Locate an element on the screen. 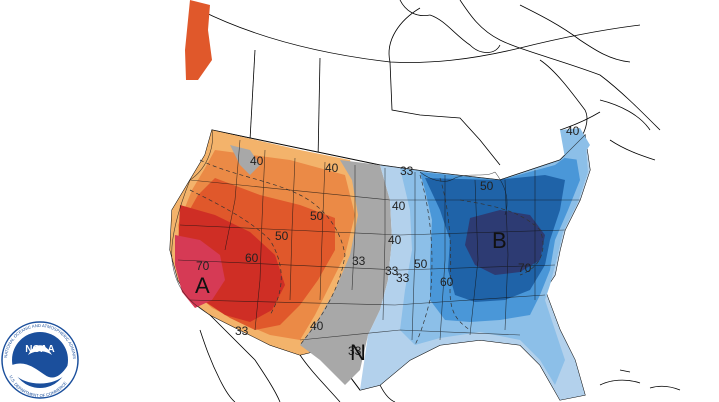  logo-wave-icon is located at coordinates (40, 373).